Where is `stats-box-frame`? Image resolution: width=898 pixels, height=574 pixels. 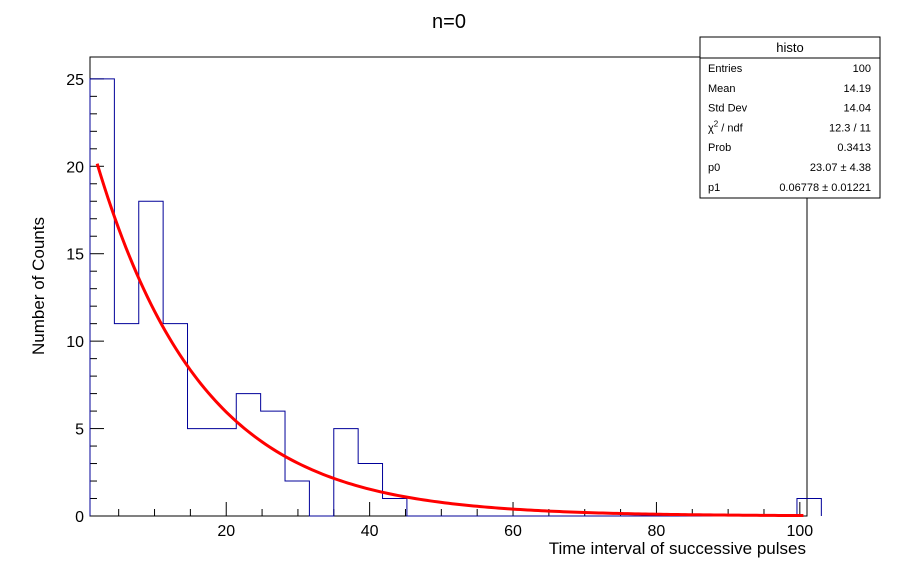
stats-box-frame is located at coordinates (790, 117).